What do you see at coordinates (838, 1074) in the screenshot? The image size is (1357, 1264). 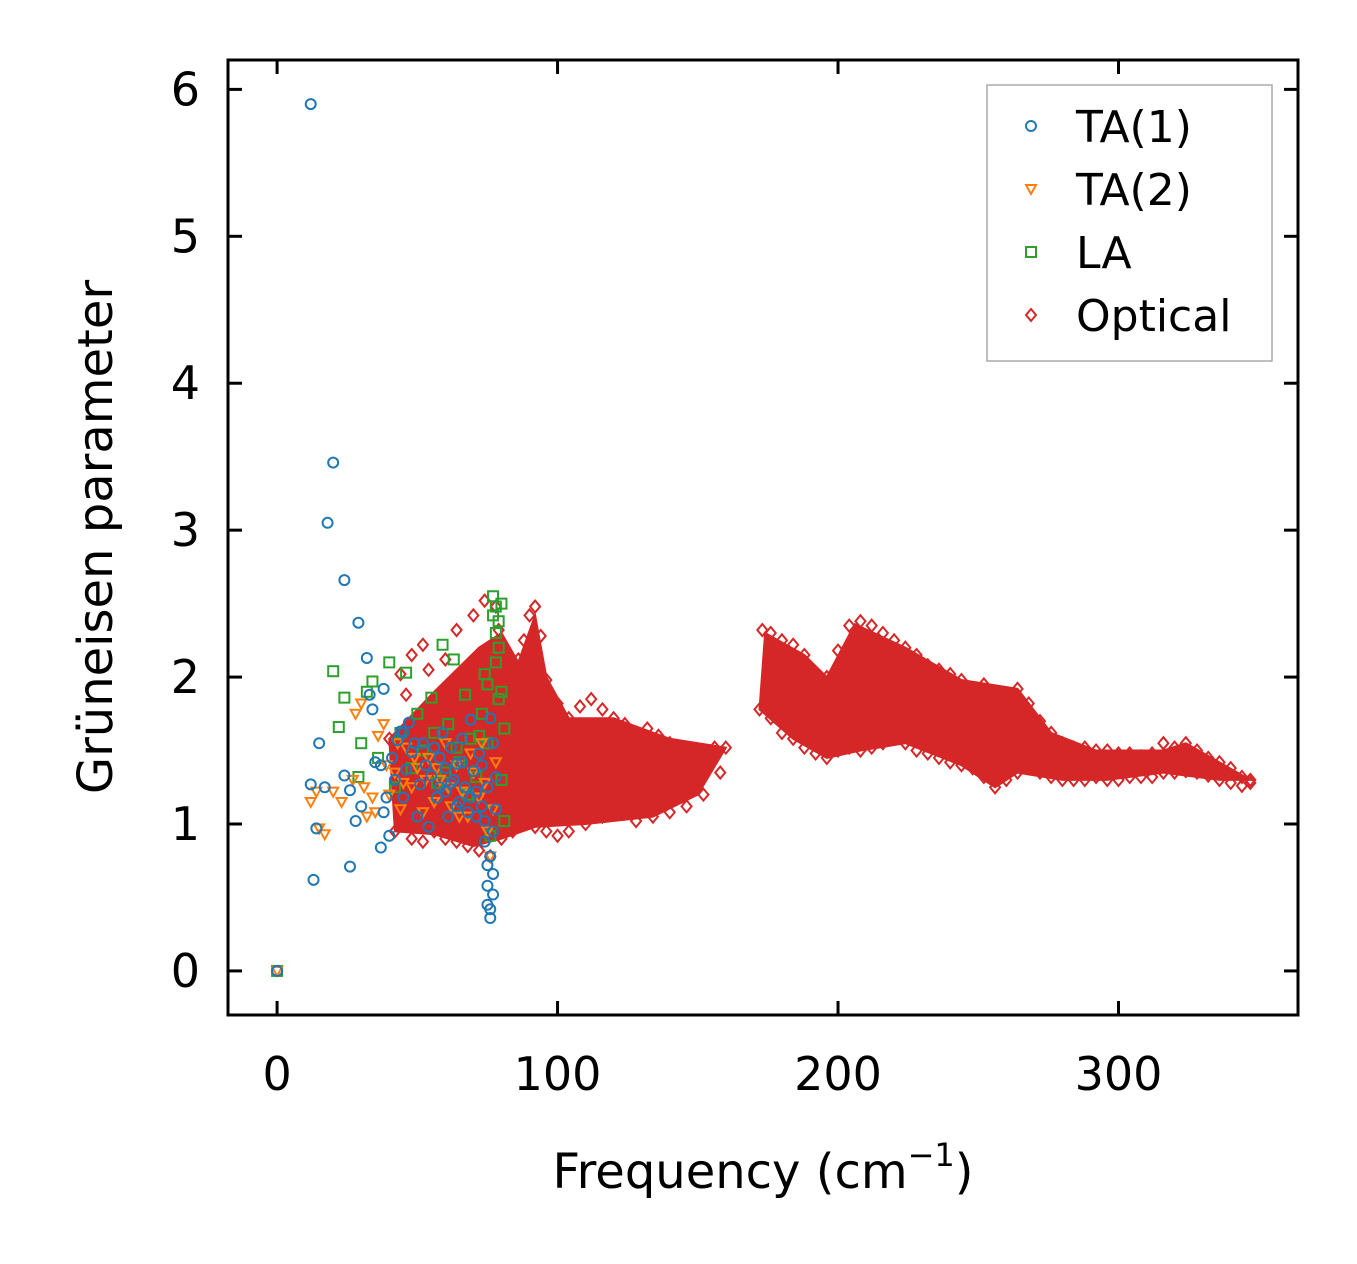 I see `x-tick-label: 200` at bounding box center [838, 1074].